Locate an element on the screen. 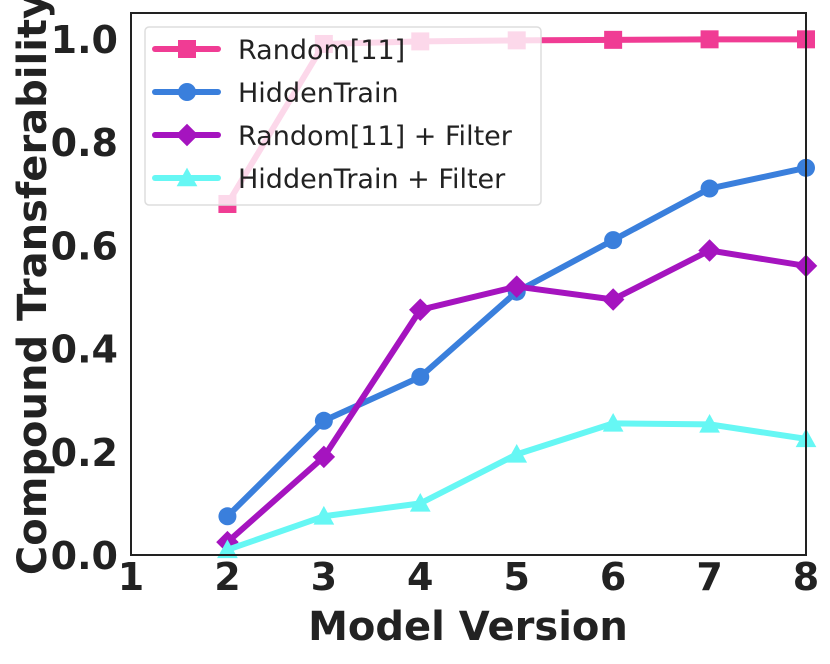 The height and width of the screenshot is (664, 830). legend-item: Random[11] + Filter is located at coordinates (332, 136).